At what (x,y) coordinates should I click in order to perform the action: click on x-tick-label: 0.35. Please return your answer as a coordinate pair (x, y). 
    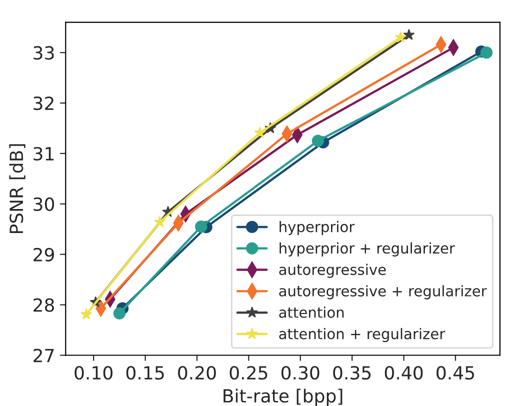
    Looking at the image, I should click on (352, 373).